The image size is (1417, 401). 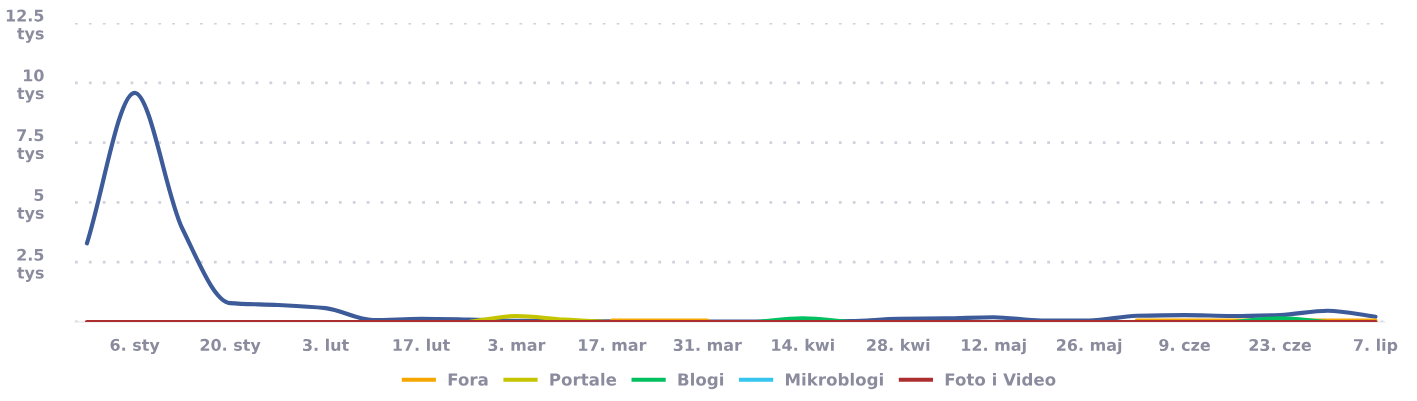 What do you see at coordinates (230, 346) in the screenshot?
I see `x-tick-label: 20. sty` at bounding box center [230, 346].